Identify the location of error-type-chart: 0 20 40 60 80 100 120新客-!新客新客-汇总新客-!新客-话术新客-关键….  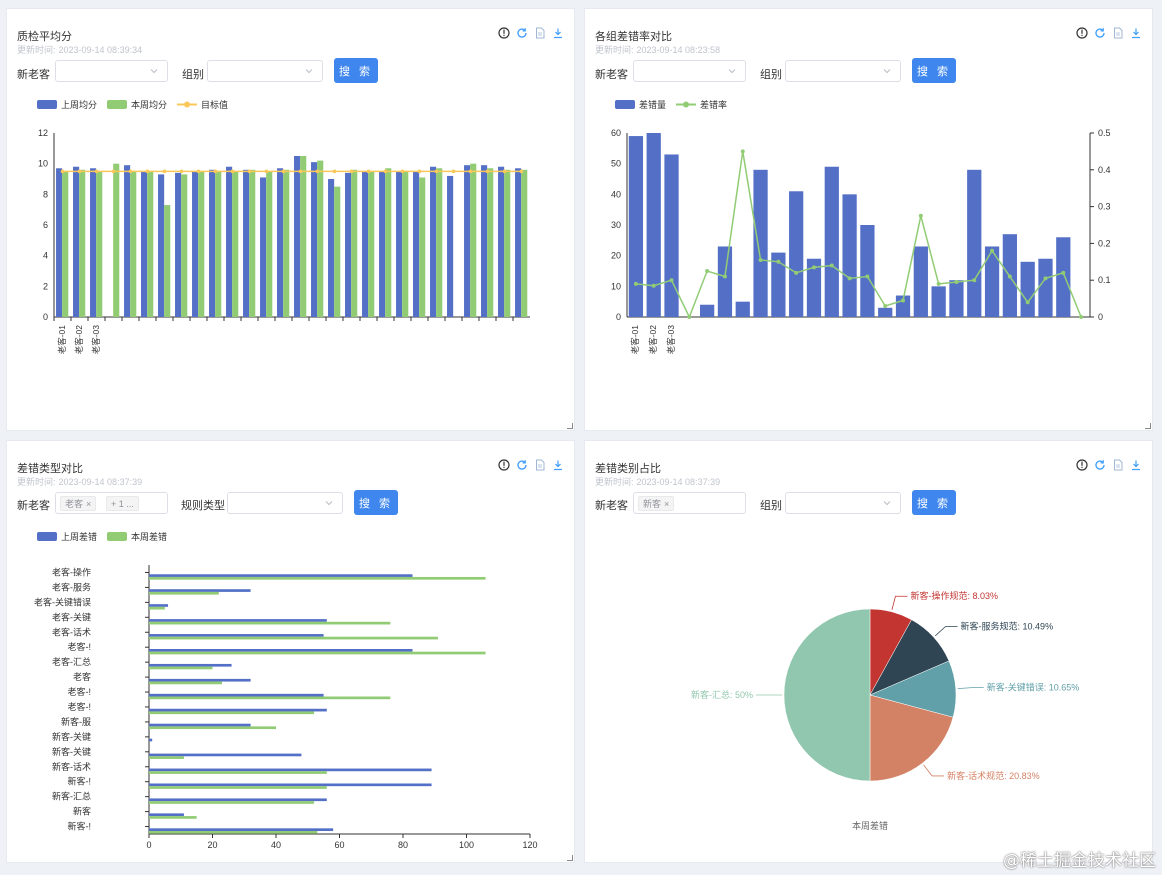
(286, 707).